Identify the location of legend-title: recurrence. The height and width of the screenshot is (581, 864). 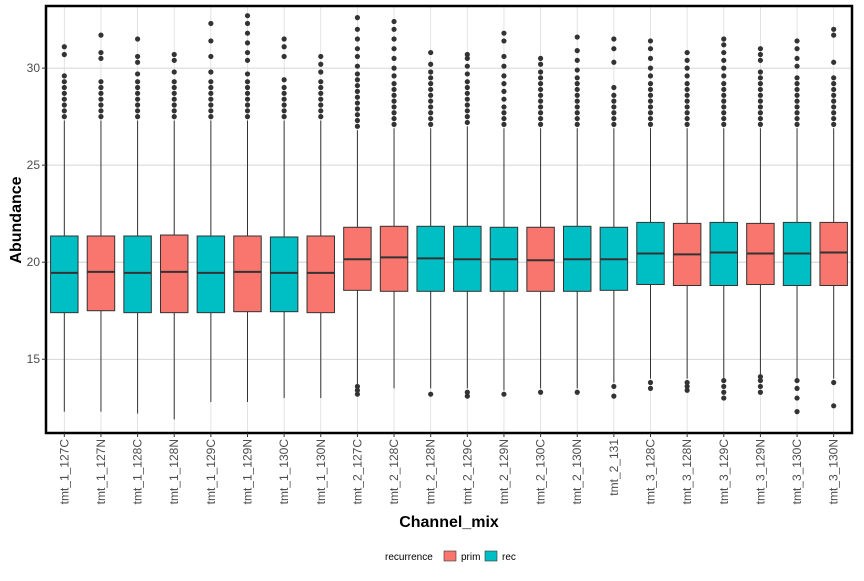
(409, 557).